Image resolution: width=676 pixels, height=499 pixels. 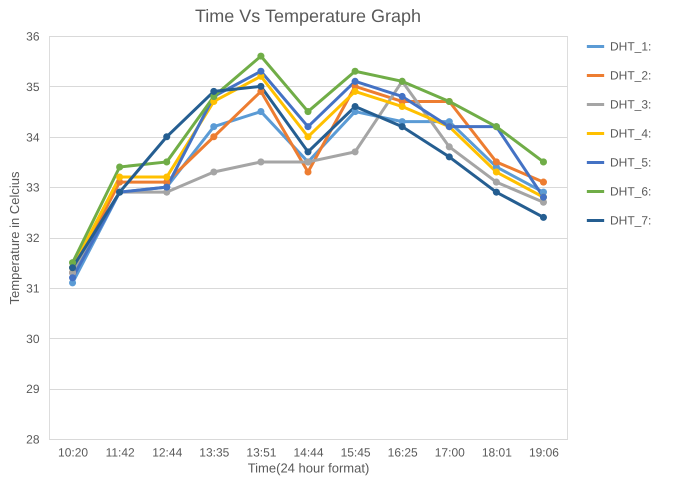 What do you see at coordinates (261, 453) in the screenshot?
I see `x-tick-label: 13:51` at bounding box center [261, 453].